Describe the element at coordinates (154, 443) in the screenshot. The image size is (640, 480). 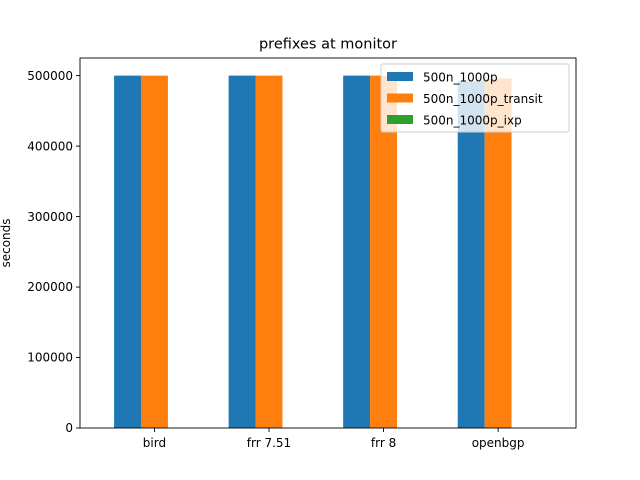
I see `x-tick-label: bird` at that location.